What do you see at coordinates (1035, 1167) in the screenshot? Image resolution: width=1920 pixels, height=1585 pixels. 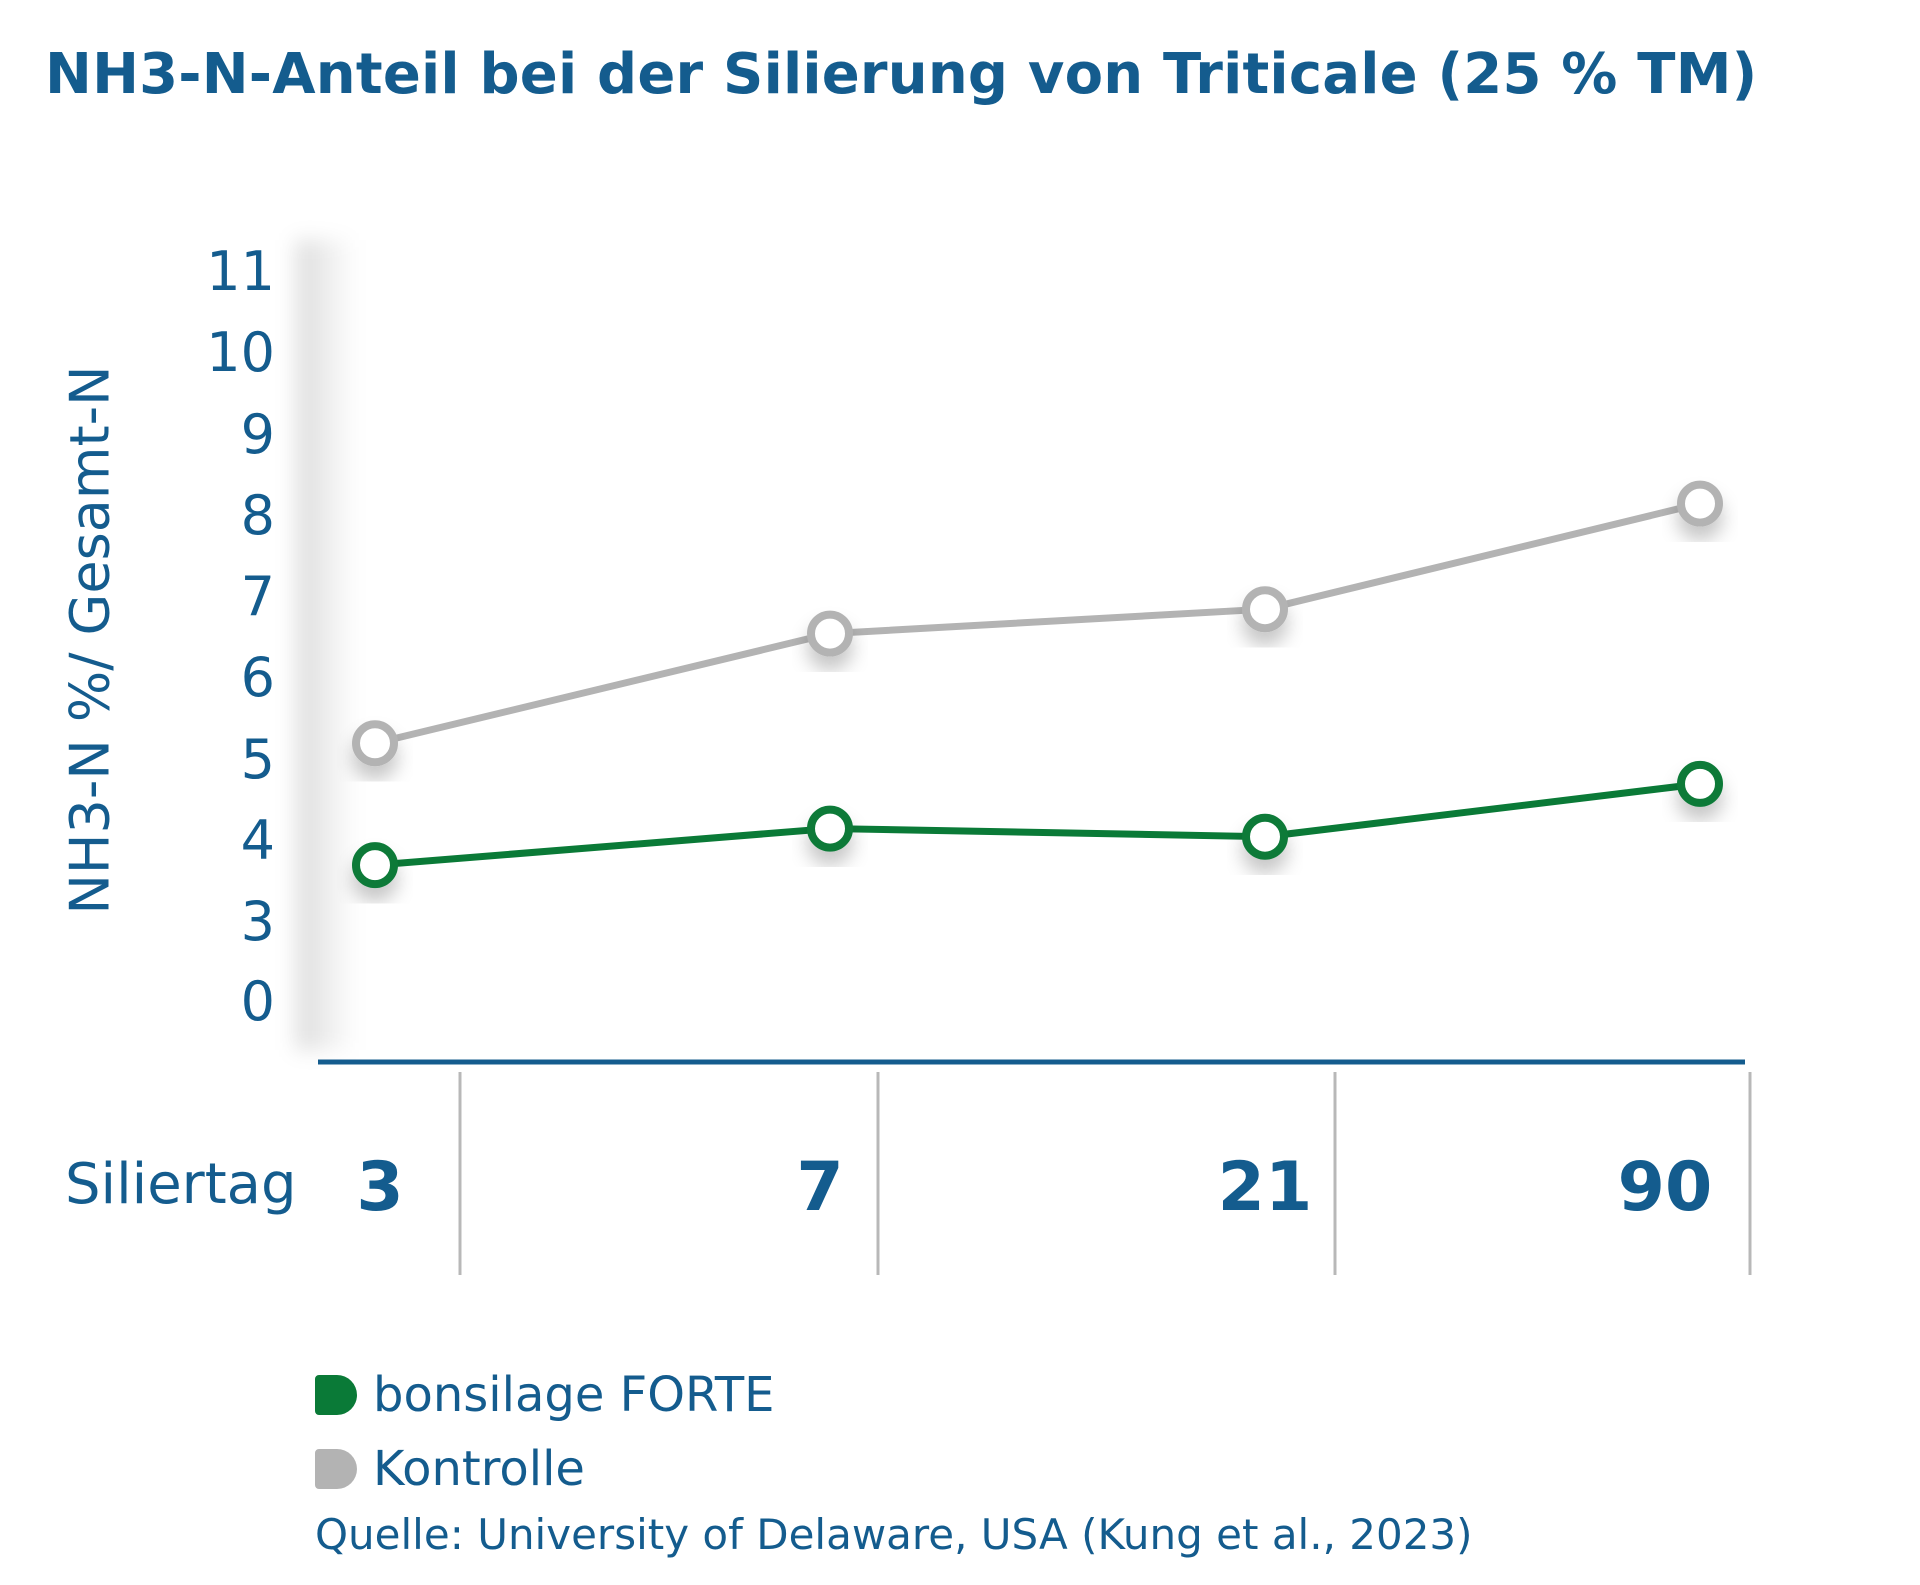 I see `axes` at bounding box center [1035, 1167].